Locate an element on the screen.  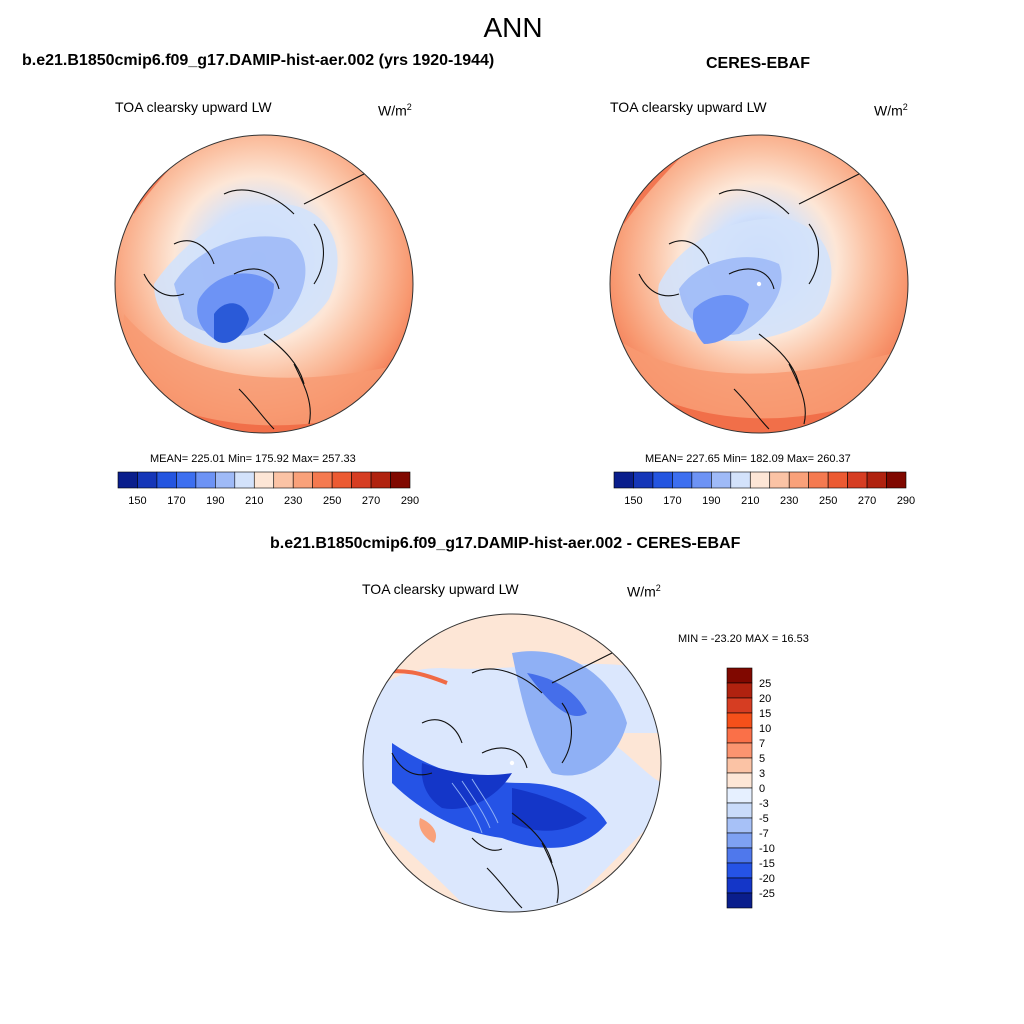
panel-3-colorbar-tick-label: -20 is located at coordinates (767, 879).